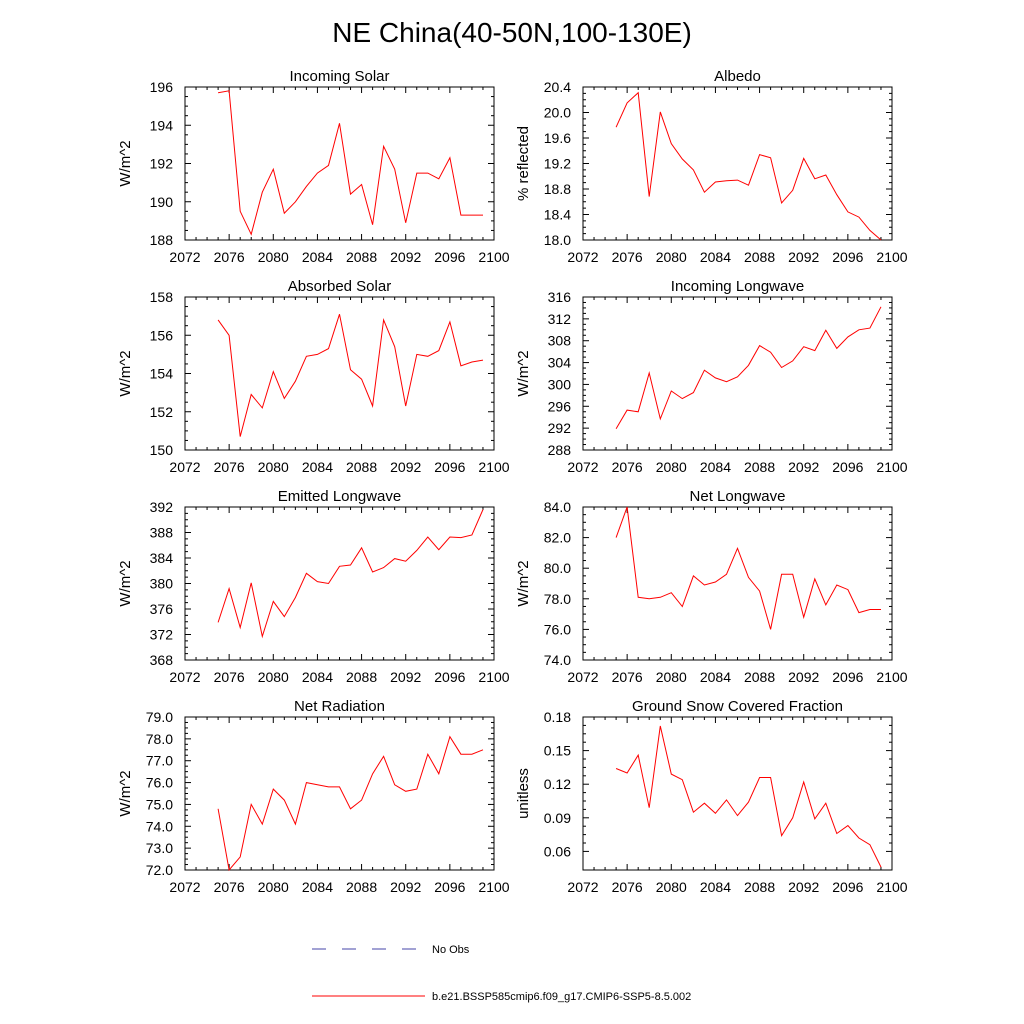 The image size is (1024, 1024). I want to click on y-tick-label: 304, so click(560, 363).